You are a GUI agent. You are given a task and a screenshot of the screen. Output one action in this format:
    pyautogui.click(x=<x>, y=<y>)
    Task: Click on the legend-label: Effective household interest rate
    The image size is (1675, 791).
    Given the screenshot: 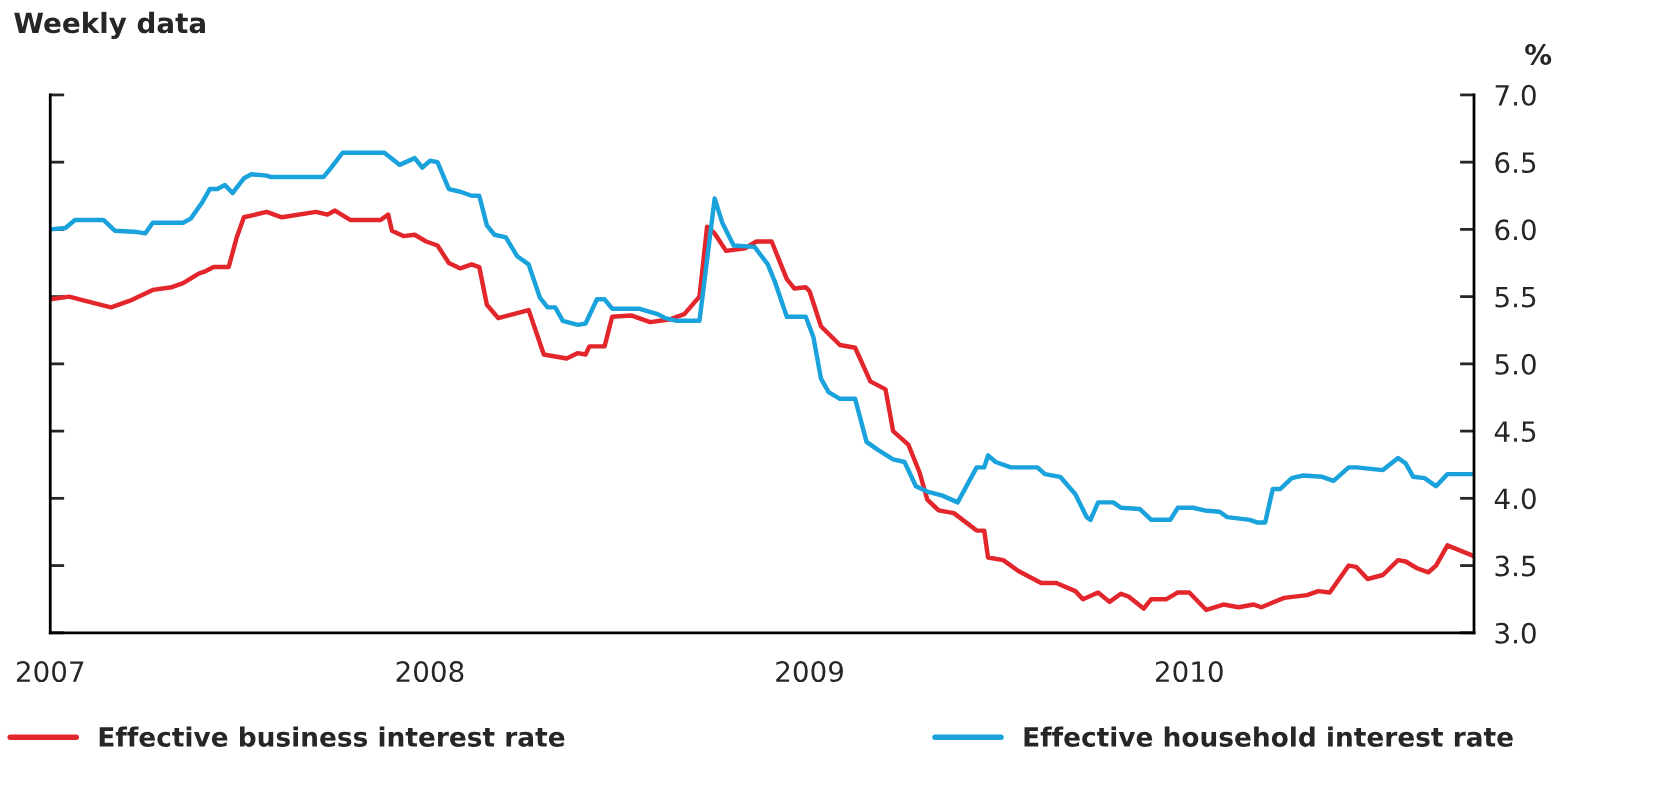 What is the action you would take?
    pyautogui.click(x=1268, y=736)
    